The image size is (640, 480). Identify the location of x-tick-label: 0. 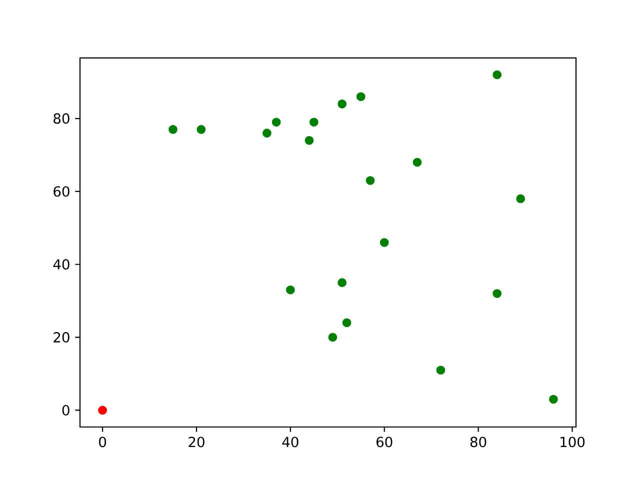
(102, 442).